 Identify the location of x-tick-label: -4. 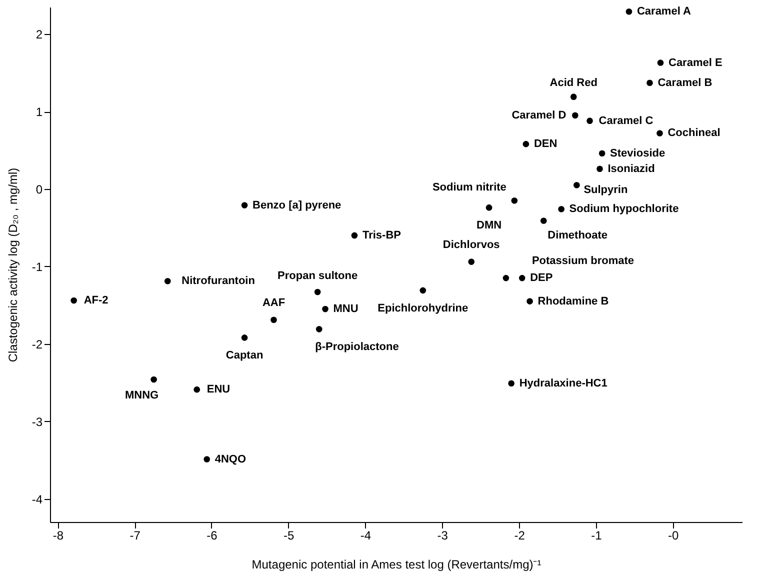
(366, 535).